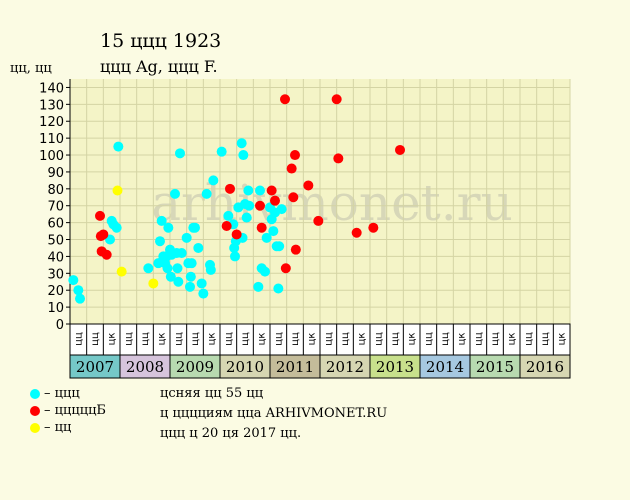  What do you see at coordinates (332, 203) in the screenshot?
I see `watermark: arhivmonet.ru` at bounding box center [332, 203].